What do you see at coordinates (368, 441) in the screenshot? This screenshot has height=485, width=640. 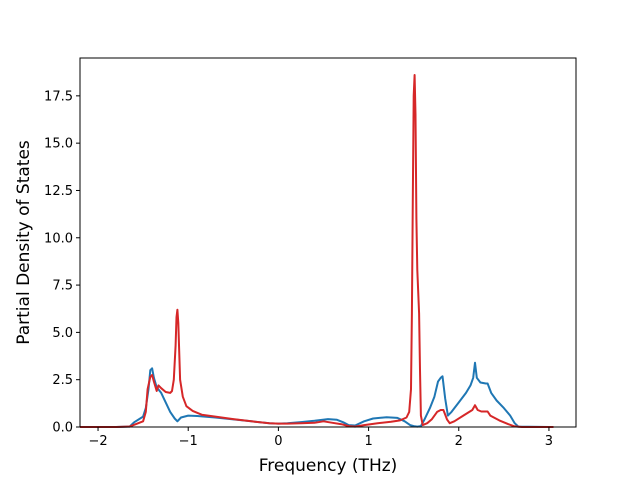 I see `x-tick-label: 1` at bounding box center [368, 441].